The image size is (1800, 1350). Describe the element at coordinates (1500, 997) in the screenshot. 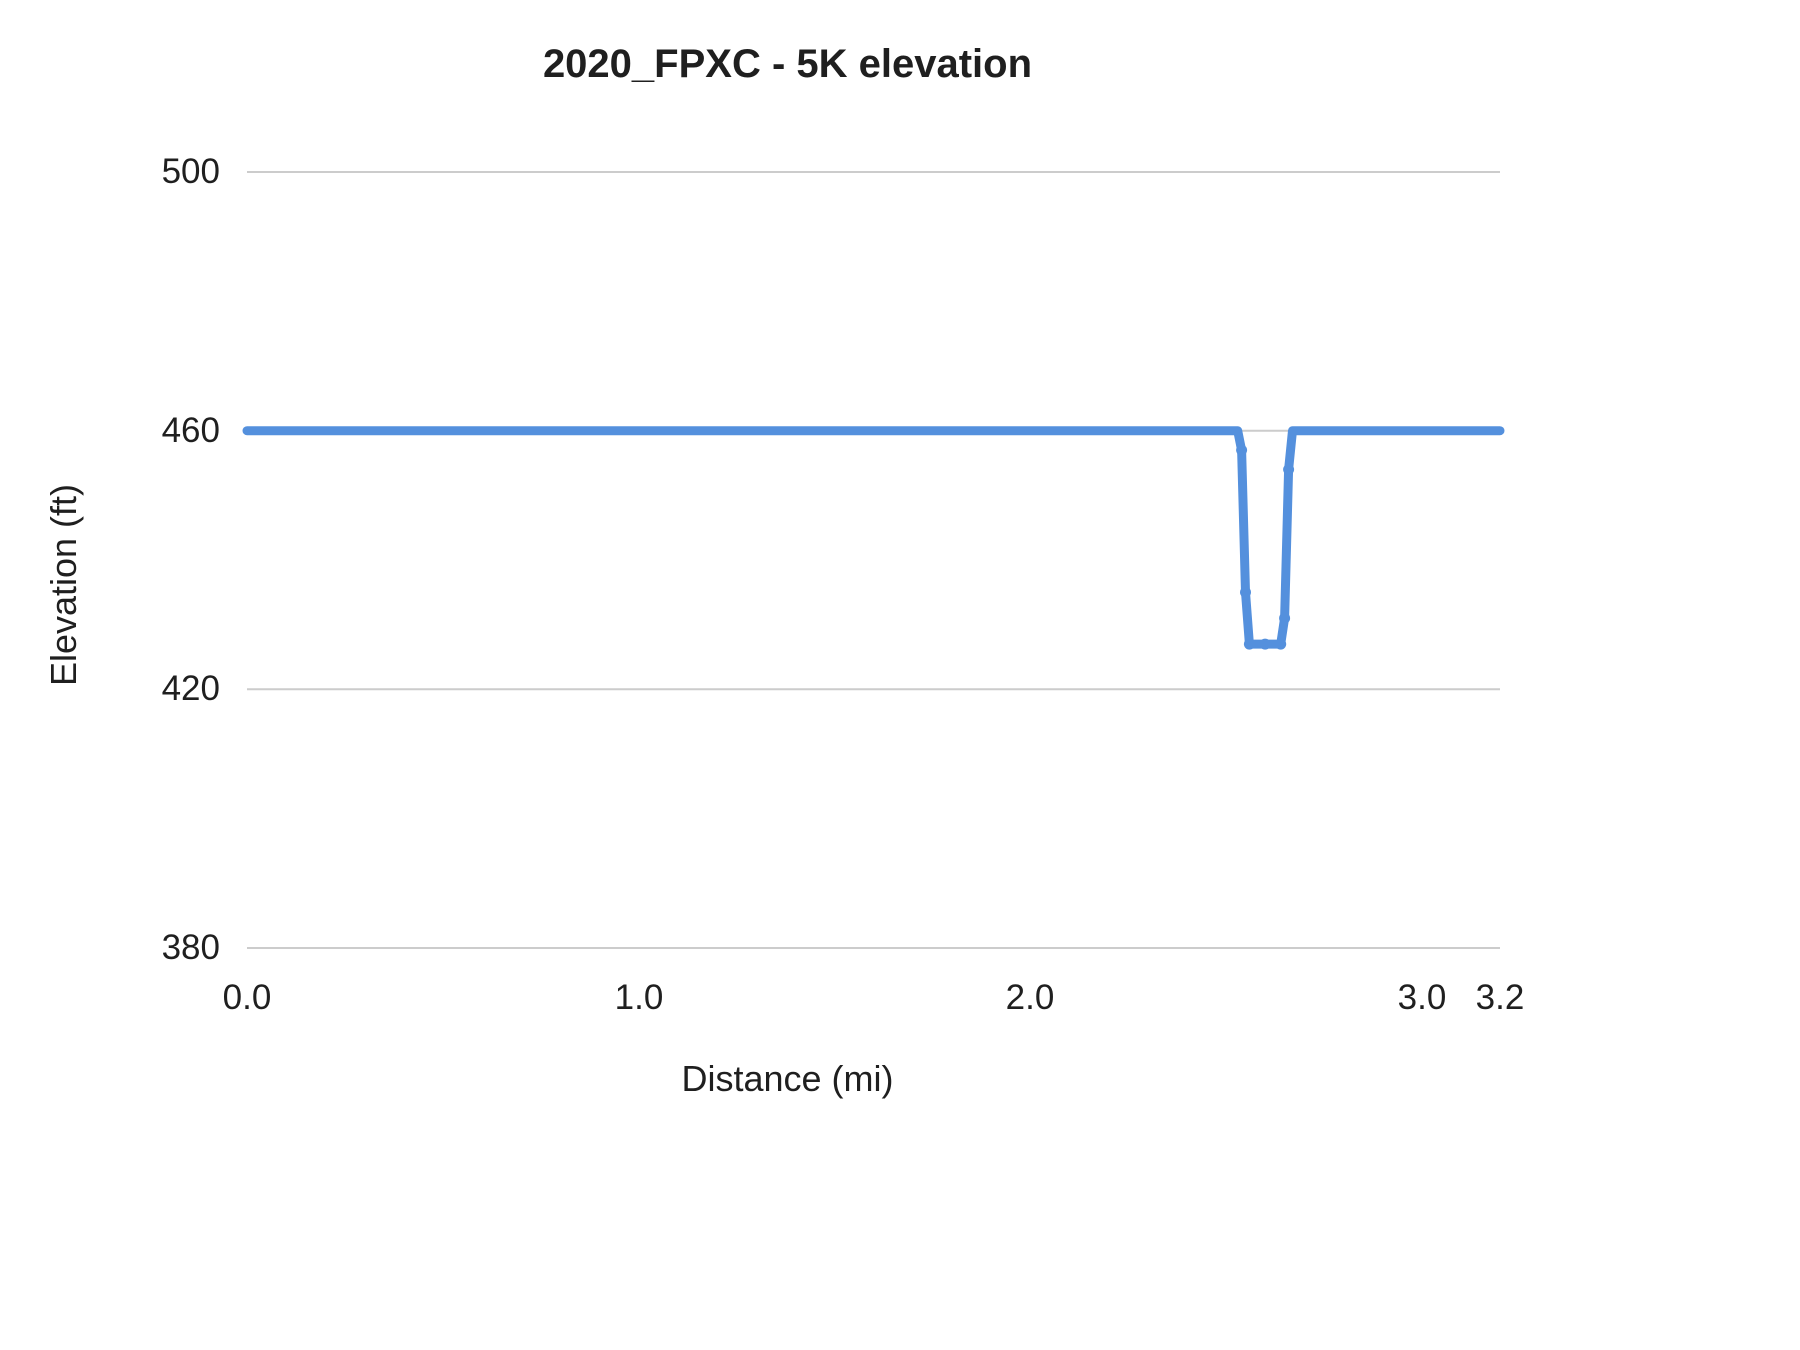

I see `x-tick-label-3.2: 3.2` at that location.